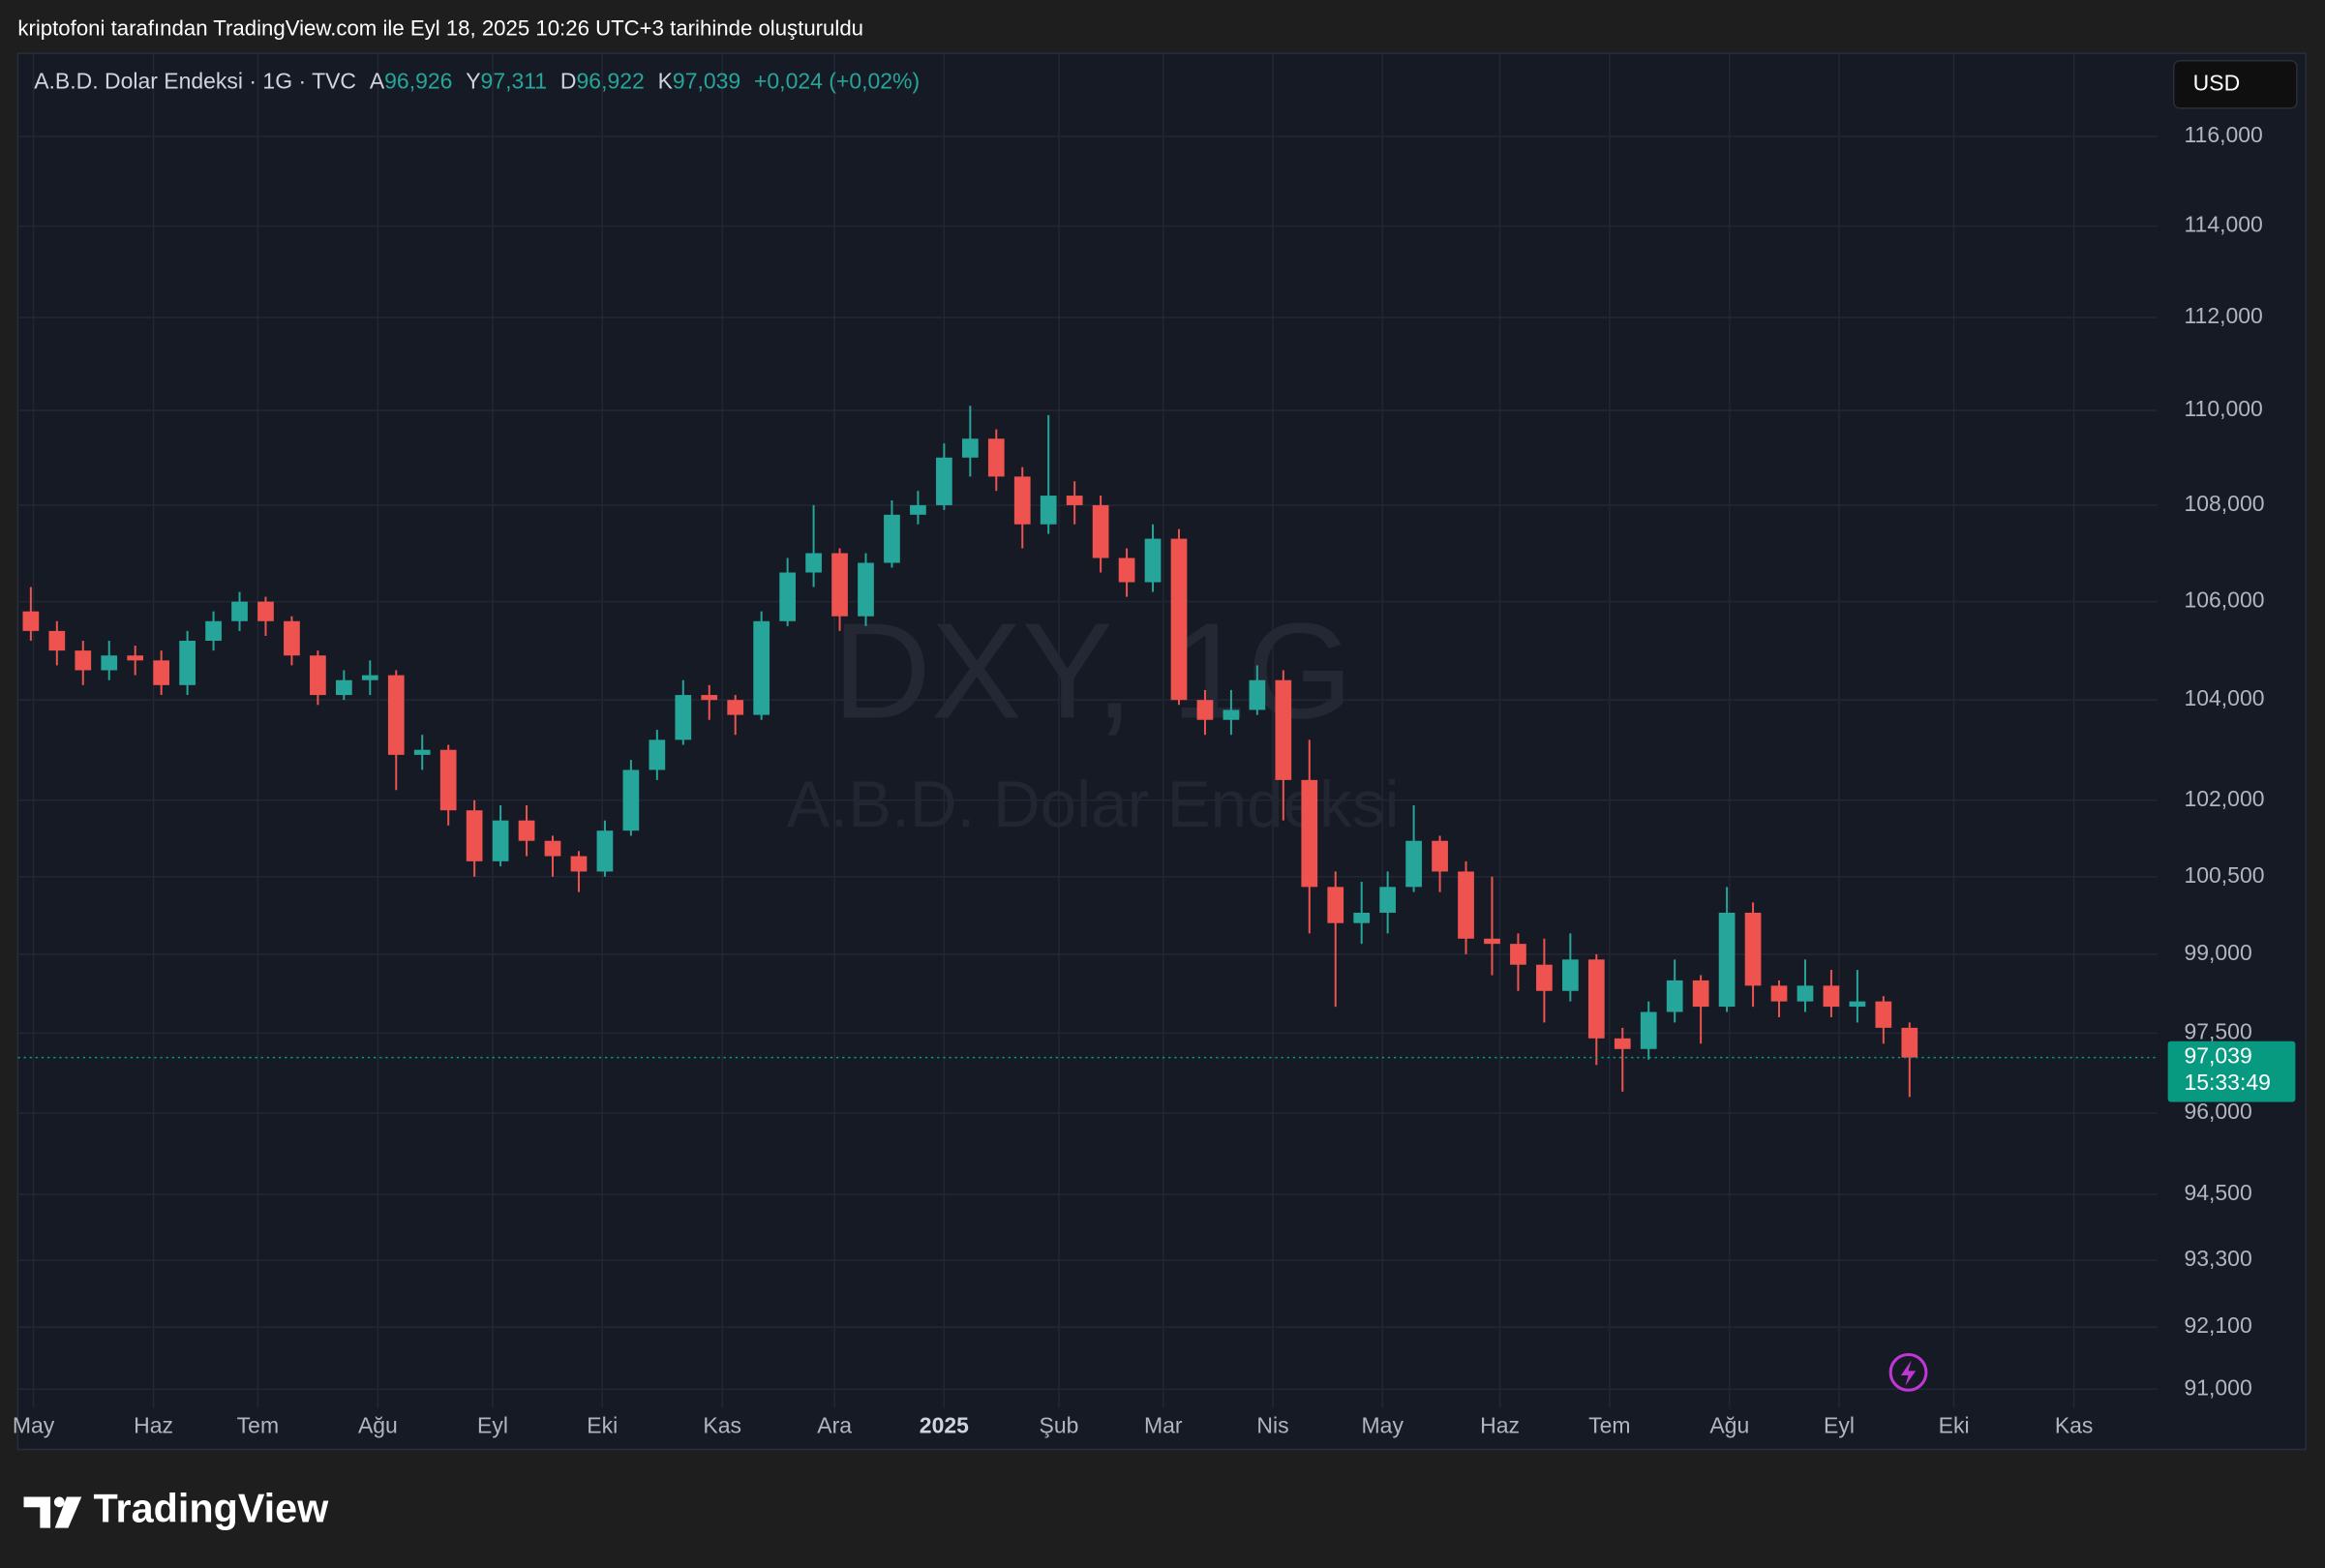  I want to click on alert-icon, so click(1908, 1372).